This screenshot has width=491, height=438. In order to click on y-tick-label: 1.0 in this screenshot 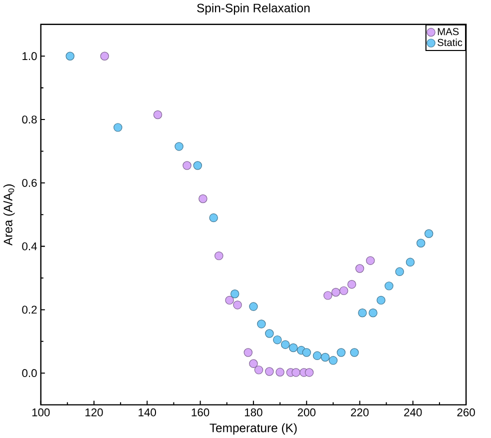, I will do `click(29, 56)`.